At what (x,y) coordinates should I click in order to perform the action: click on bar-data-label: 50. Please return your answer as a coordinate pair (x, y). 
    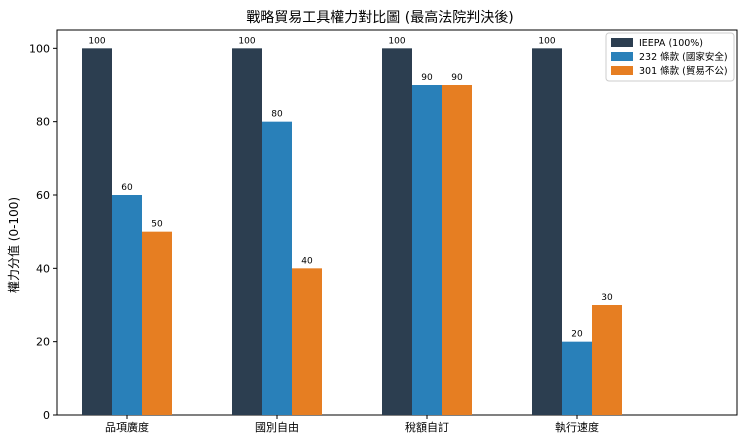
    Looking at the image, I should click on (157, 225).